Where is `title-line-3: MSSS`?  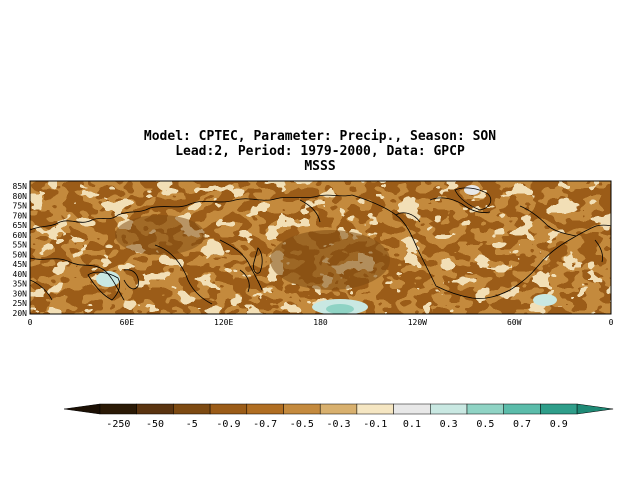 title-line-3: MSSS is located at coordinates (320, 166).